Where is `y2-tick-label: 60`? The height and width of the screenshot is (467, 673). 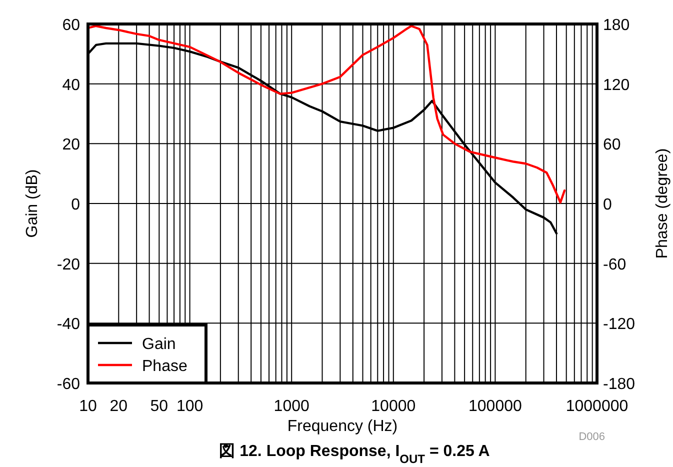
y2-tick-label: 60 is located at coordinates (612, 145).